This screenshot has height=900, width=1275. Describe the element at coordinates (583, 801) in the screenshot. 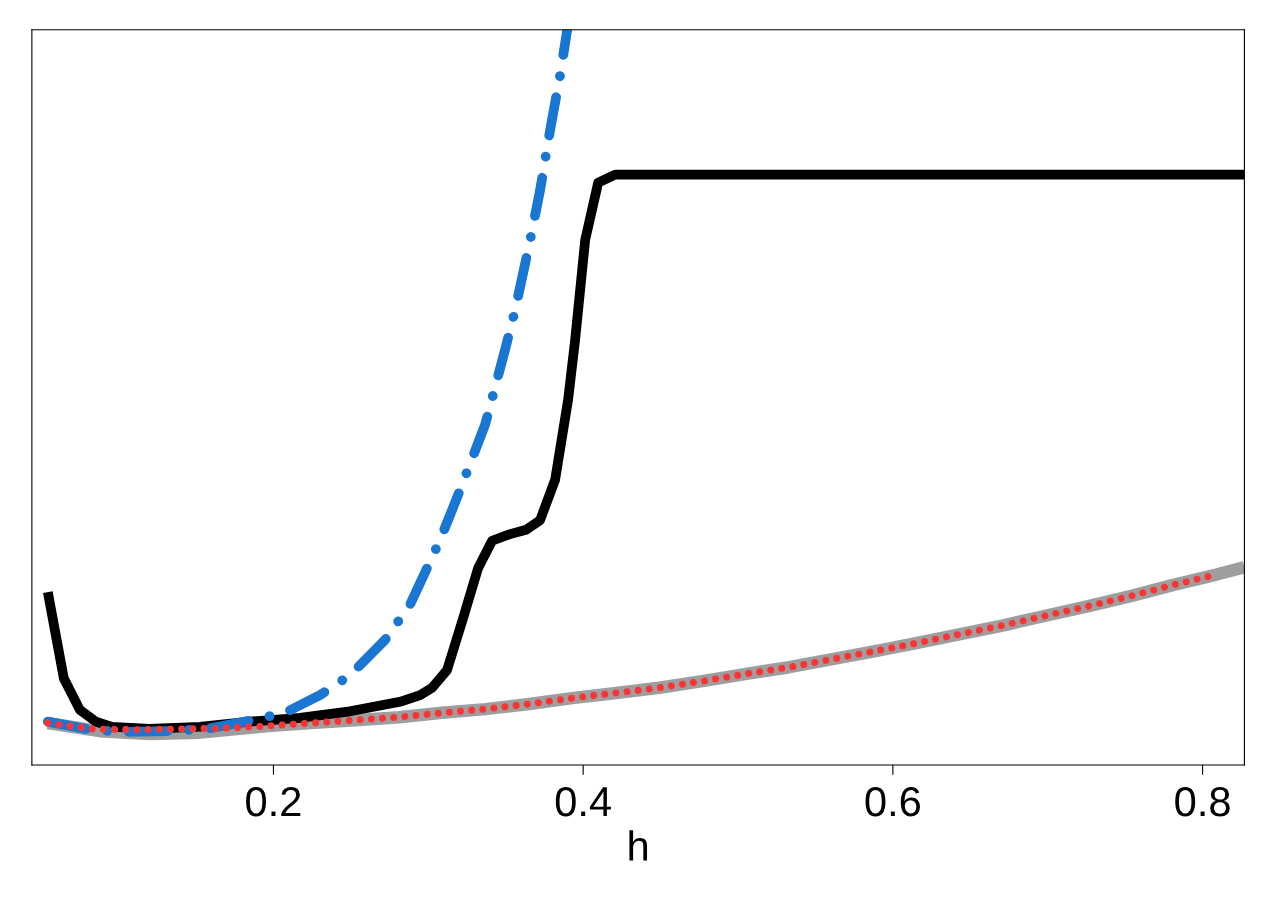

I see `x-tick-label: 0.4` at that location.